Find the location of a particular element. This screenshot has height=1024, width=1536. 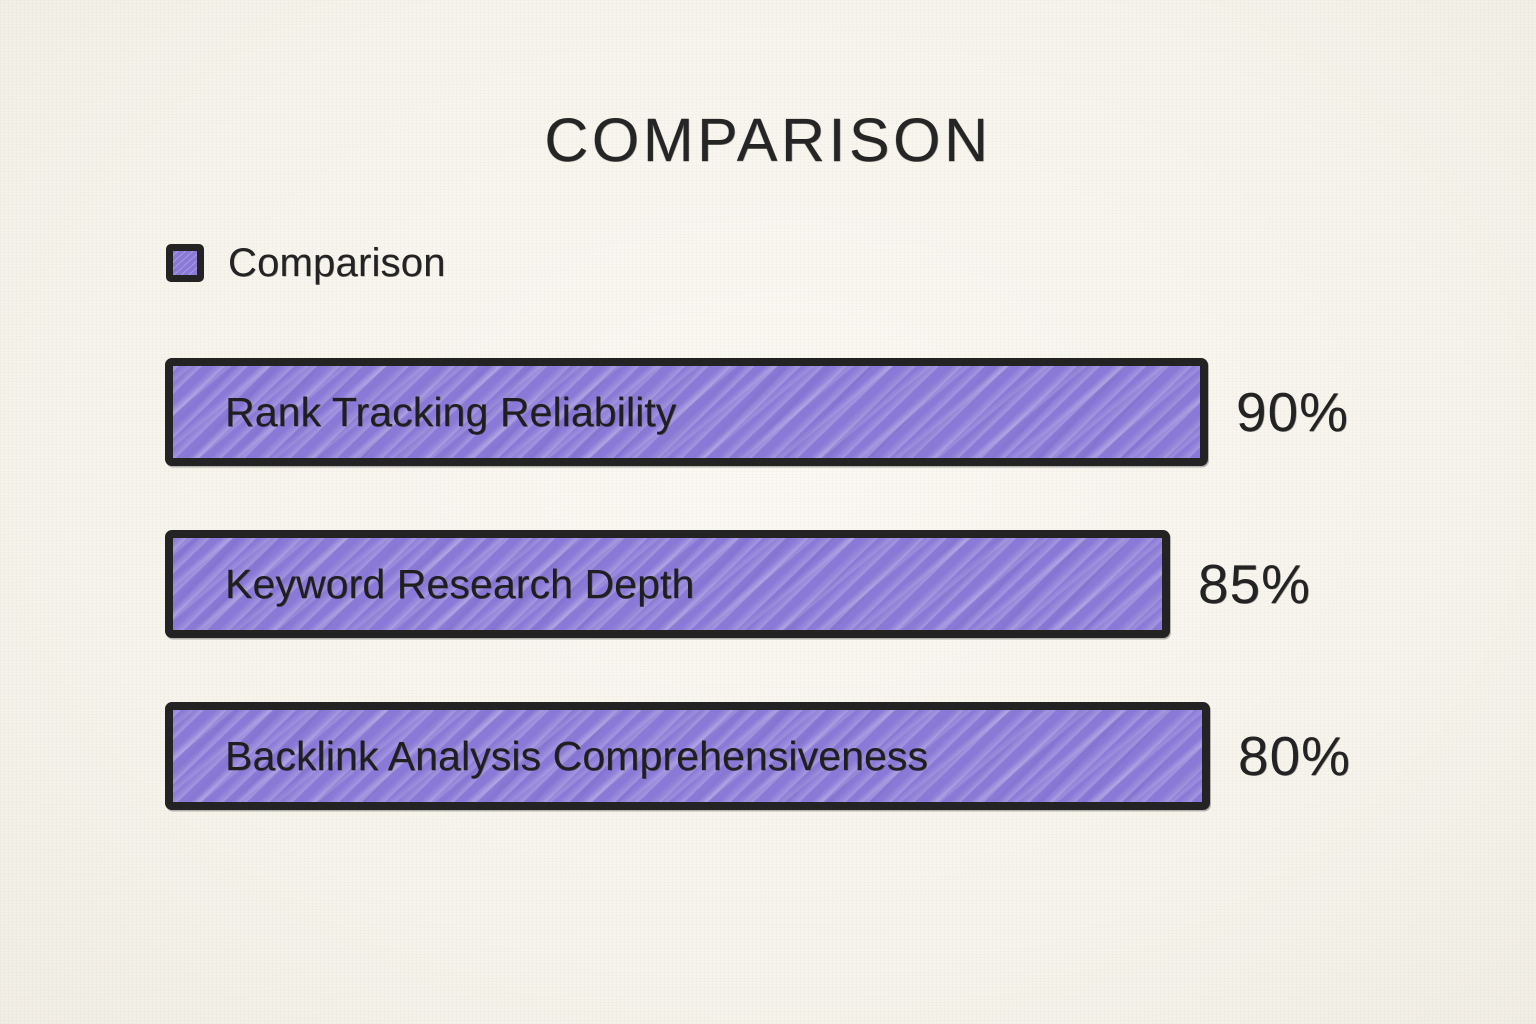

legend-item-label: Comparison is located at coordinates (337, 263).